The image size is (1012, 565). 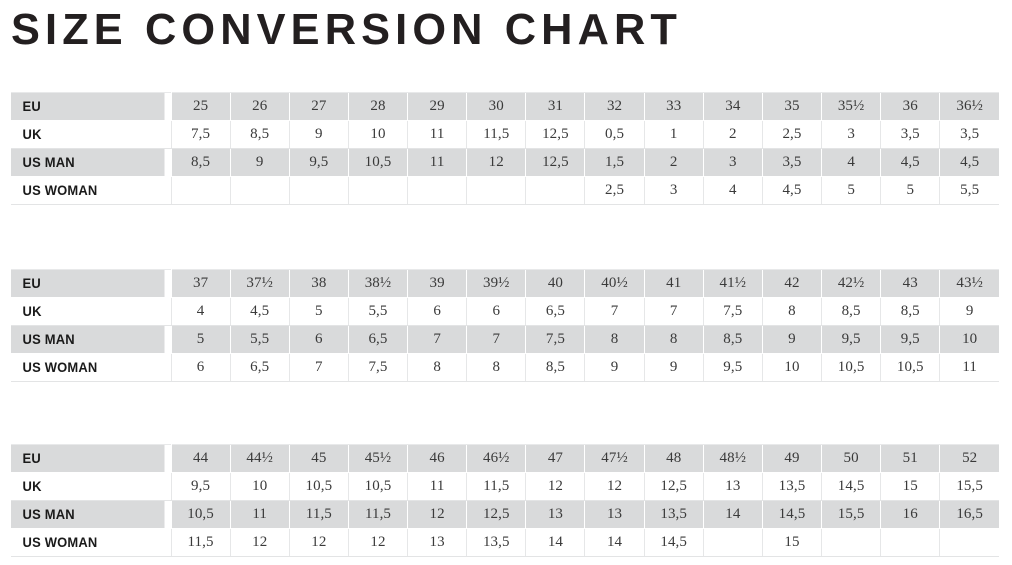 What do you see at coordinates (791, 106) in the screenshot?
I see `size-cell: 35` at bounding box center [791, 106].